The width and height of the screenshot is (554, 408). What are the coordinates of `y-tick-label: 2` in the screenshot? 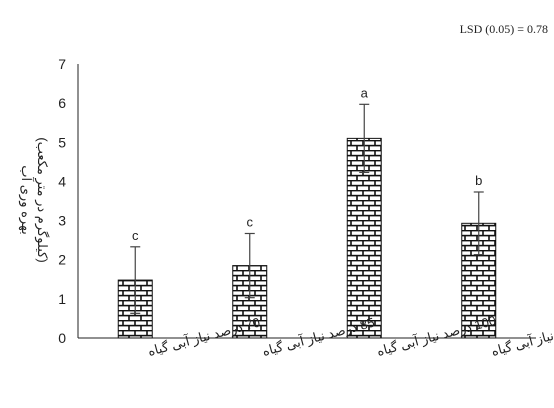 It's located at (62, 260).